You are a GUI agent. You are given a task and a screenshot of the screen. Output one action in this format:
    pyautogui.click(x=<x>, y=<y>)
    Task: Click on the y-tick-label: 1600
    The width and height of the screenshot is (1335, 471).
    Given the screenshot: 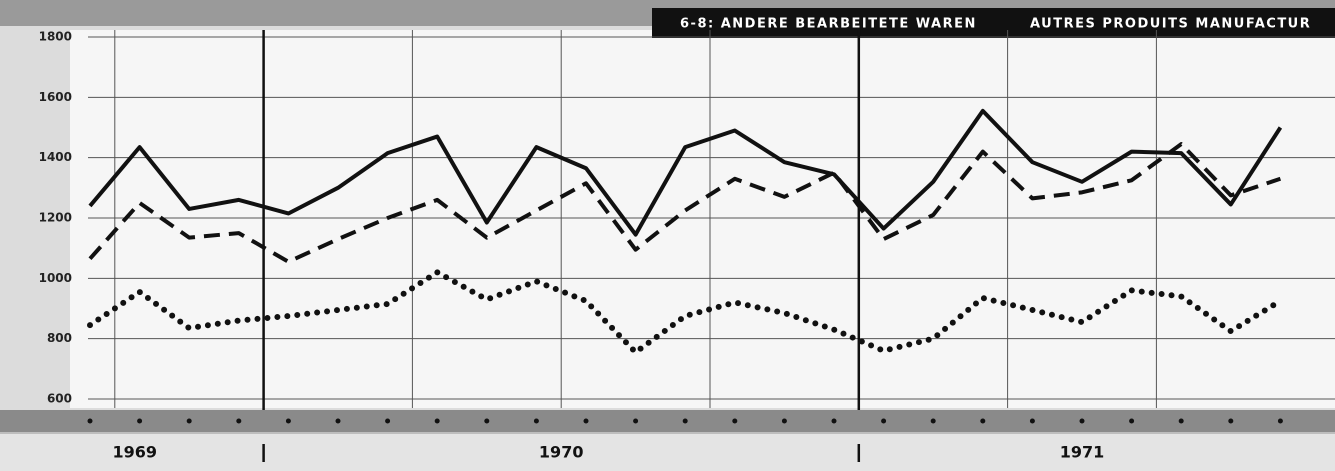 What is the action you would take?
    pyautogui.click(x=55, y=97)
    